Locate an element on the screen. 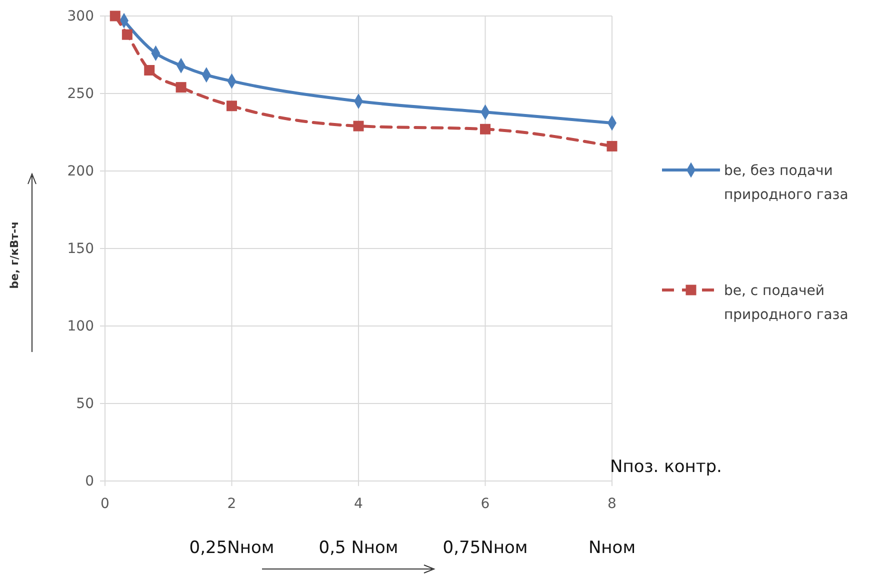 The image size is (876, 575). y-tick-label: 50 is located at coordinates (85, 404).